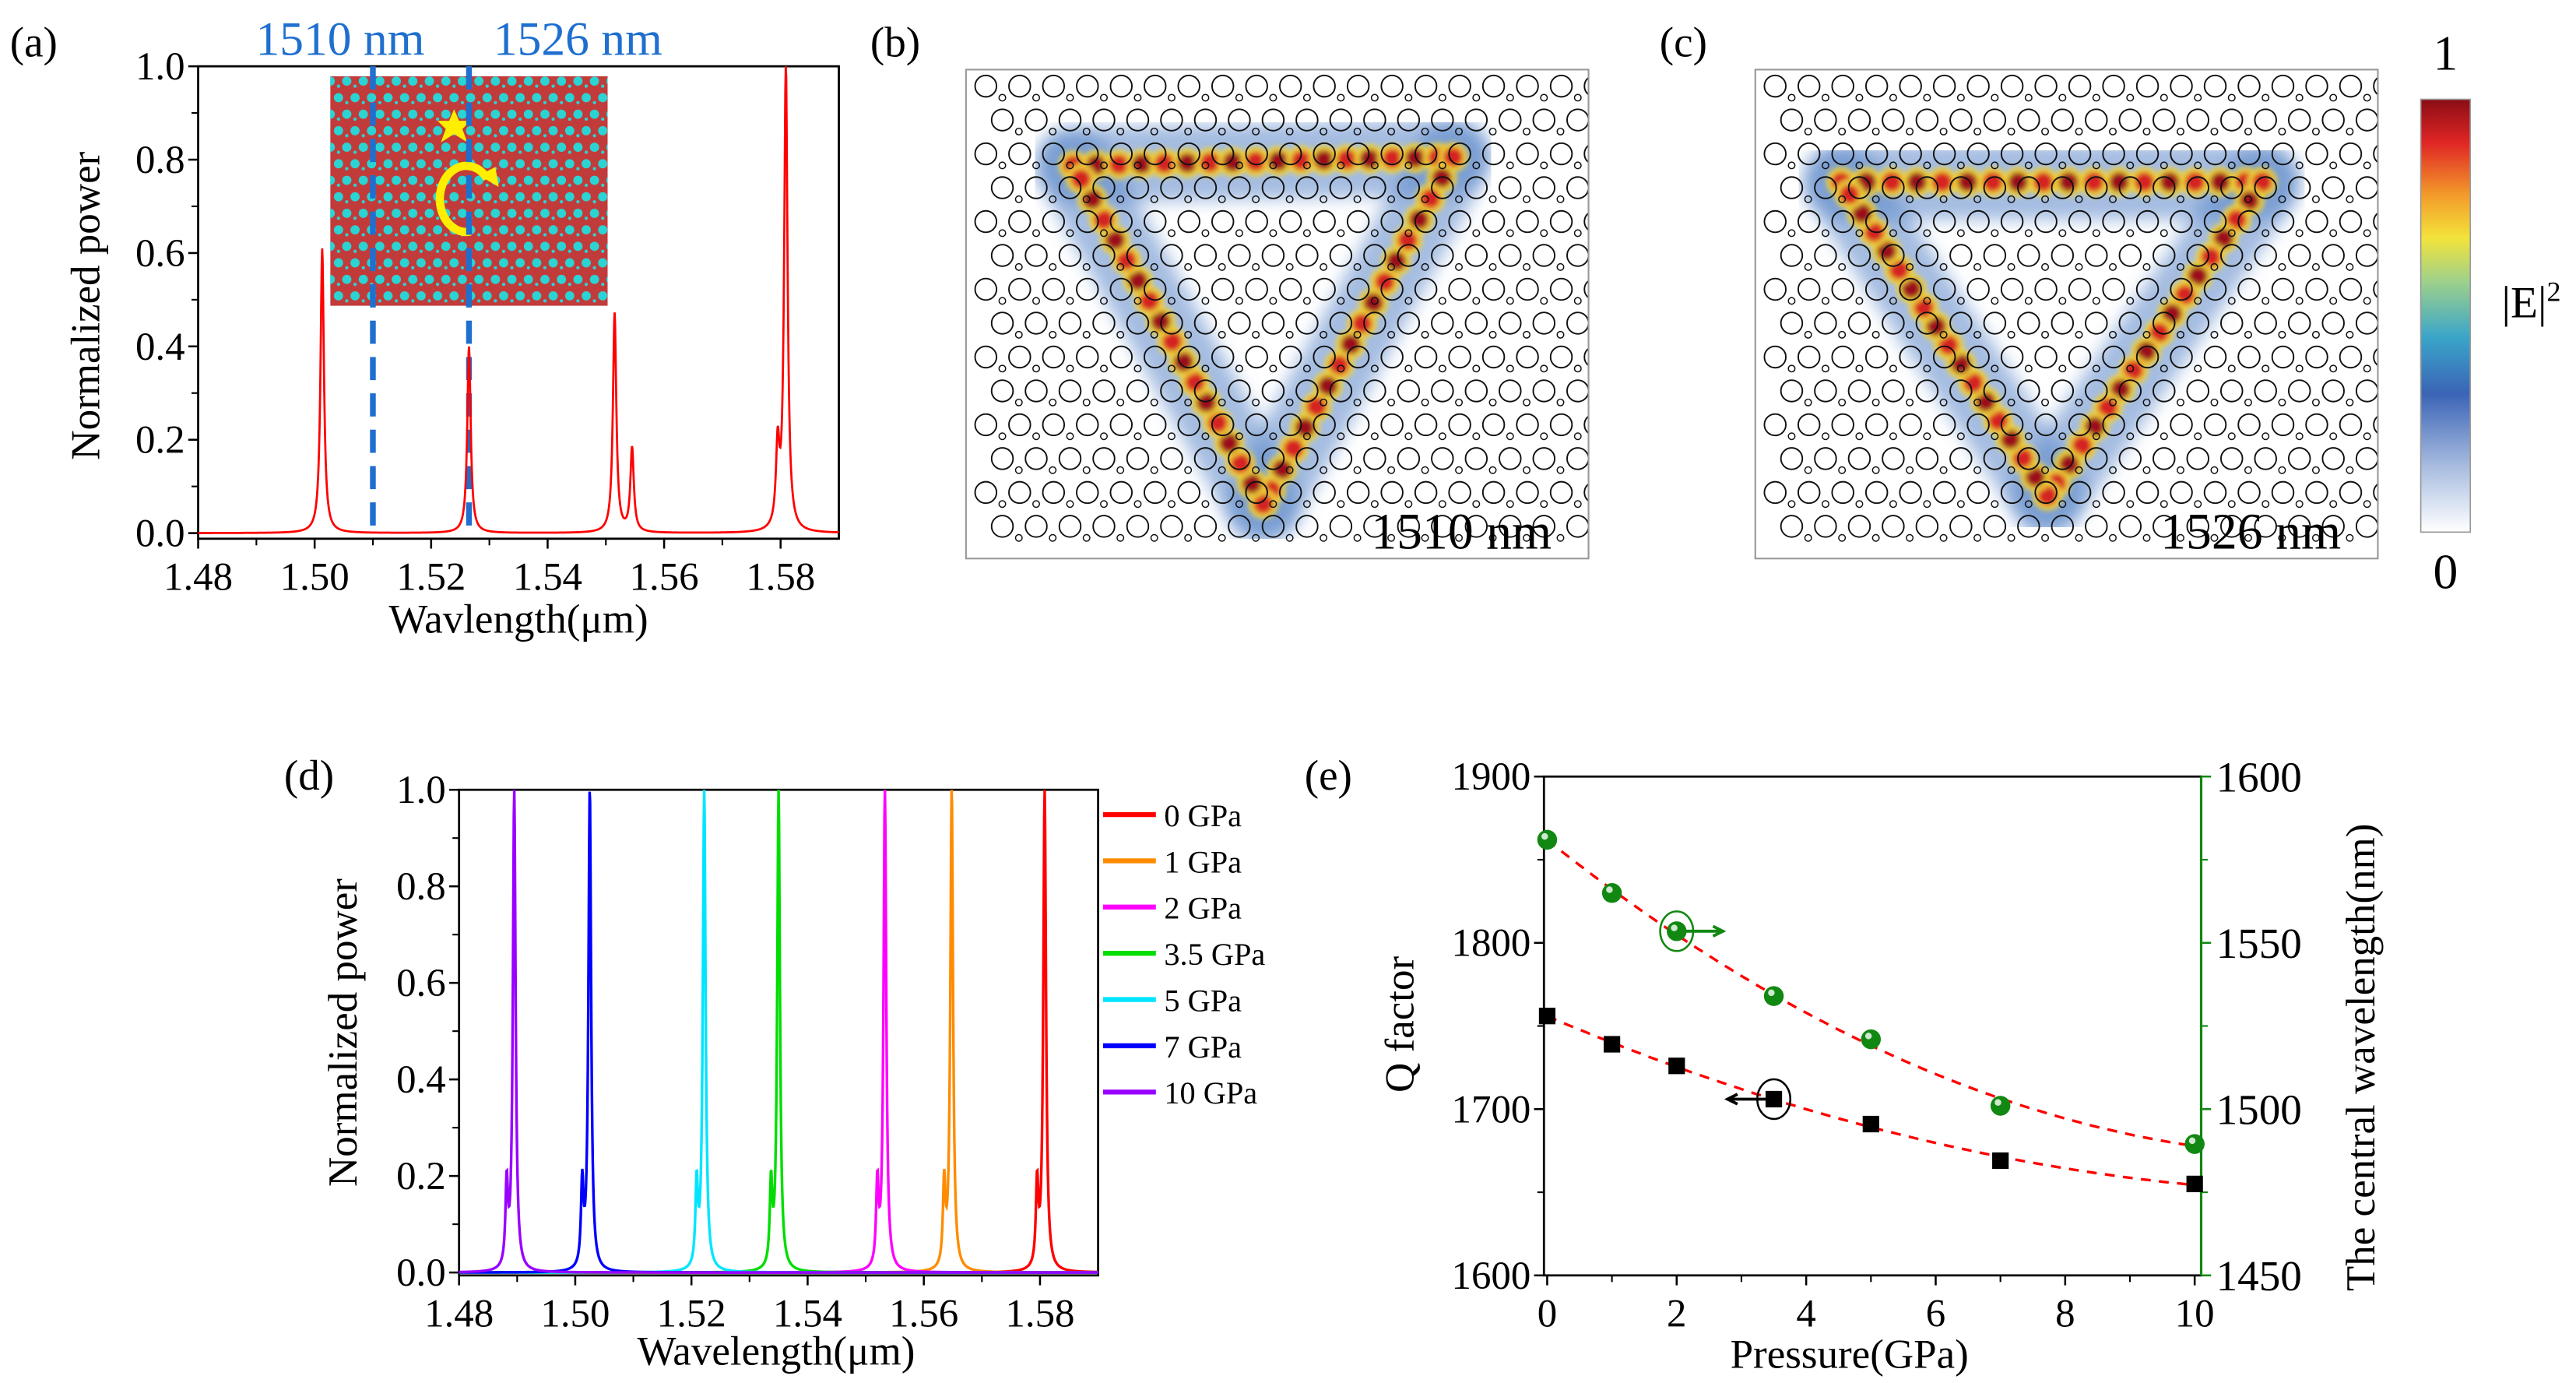  I want to click on annotation-1510nm: 1510 nm, so click(339, 38).